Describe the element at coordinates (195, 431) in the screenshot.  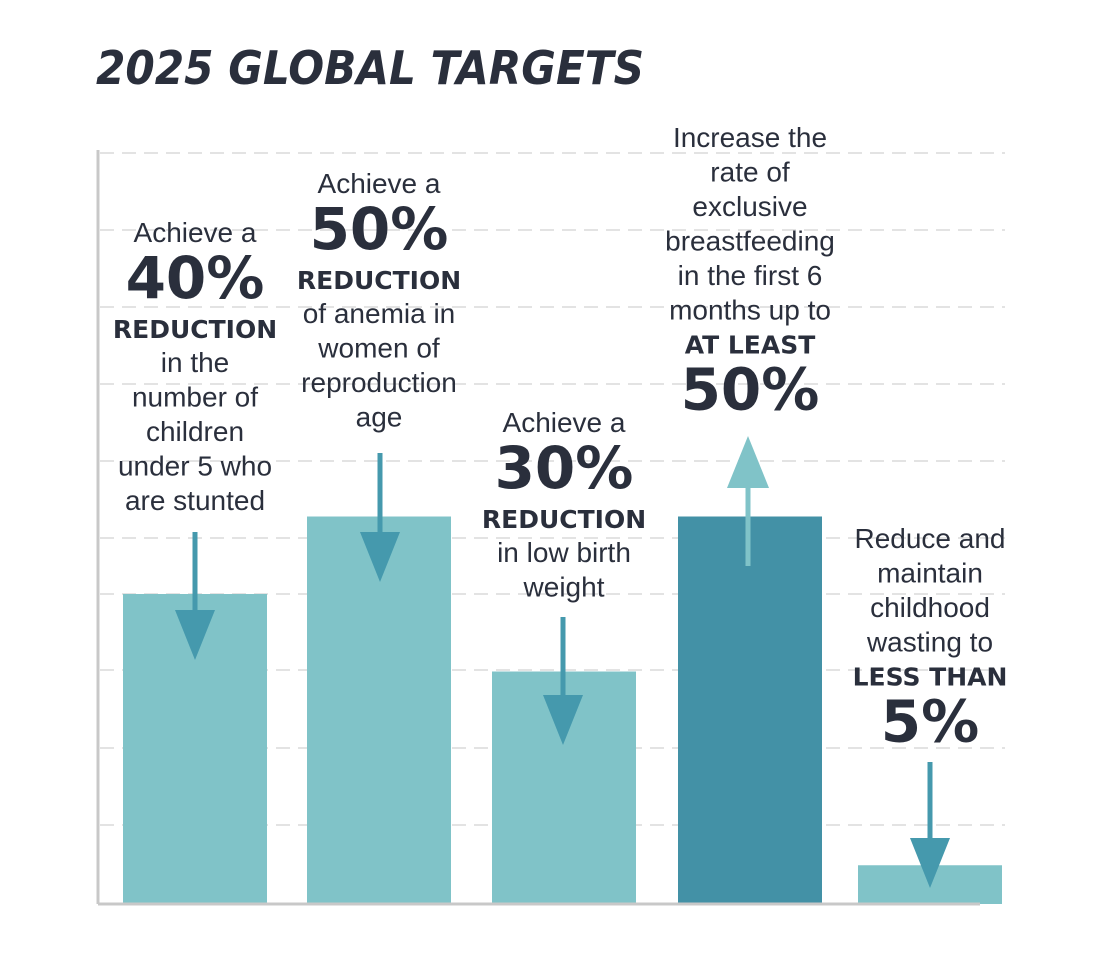
I see `bar-0-label-5: children` at that location.